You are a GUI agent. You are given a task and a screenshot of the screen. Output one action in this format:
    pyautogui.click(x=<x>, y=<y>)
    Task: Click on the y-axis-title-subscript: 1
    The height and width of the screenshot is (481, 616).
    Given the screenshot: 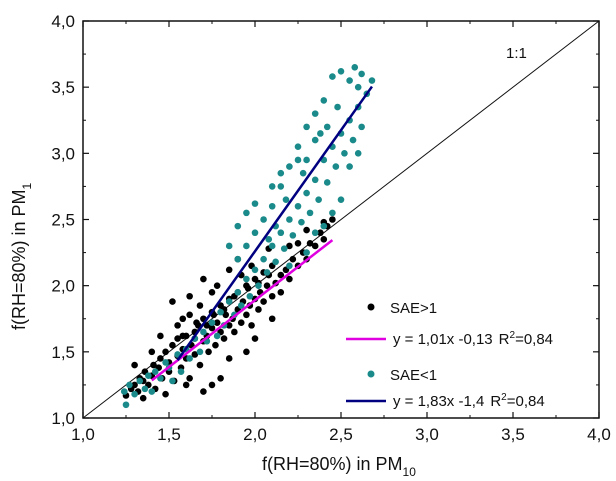 What is the action you would take?
    pyautogui.click(x=27, y=185)
    